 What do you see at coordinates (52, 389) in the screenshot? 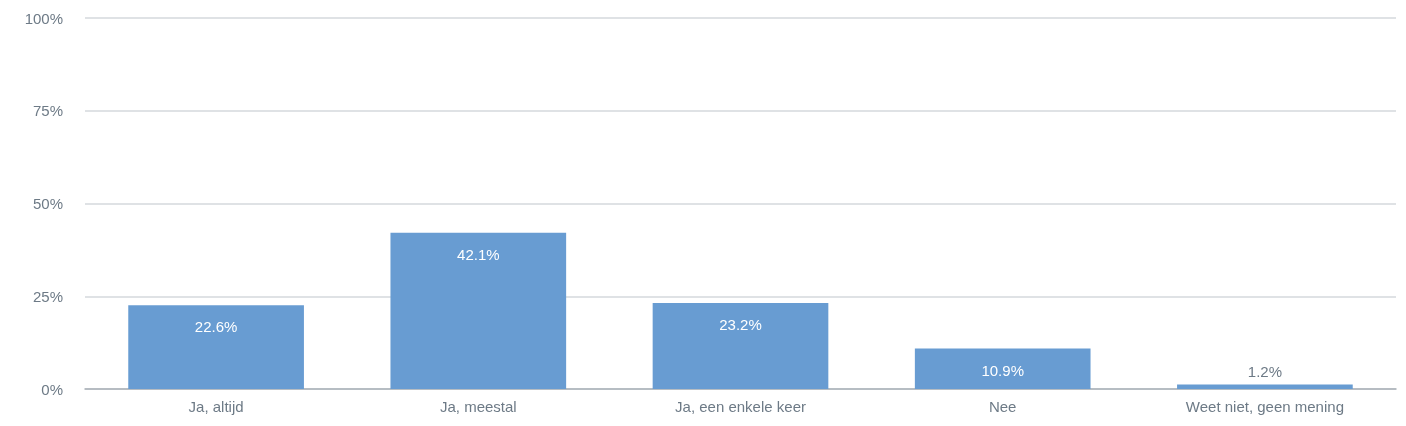
I see `y-tick-label: 0%` at bounding box center [52, 389].